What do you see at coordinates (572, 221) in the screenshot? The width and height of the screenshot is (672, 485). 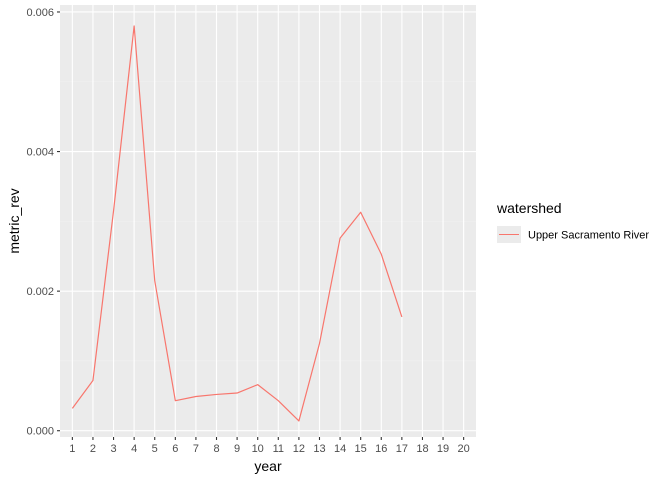 I see `legend: watershed Upper Sacramento River` at bounding box center [572, 221].